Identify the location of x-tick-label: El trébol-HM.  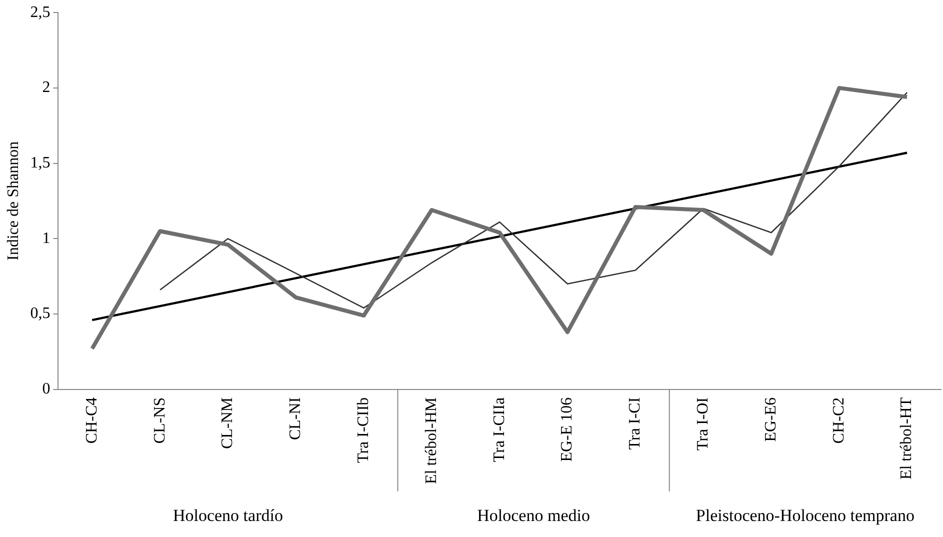
(431, 440).